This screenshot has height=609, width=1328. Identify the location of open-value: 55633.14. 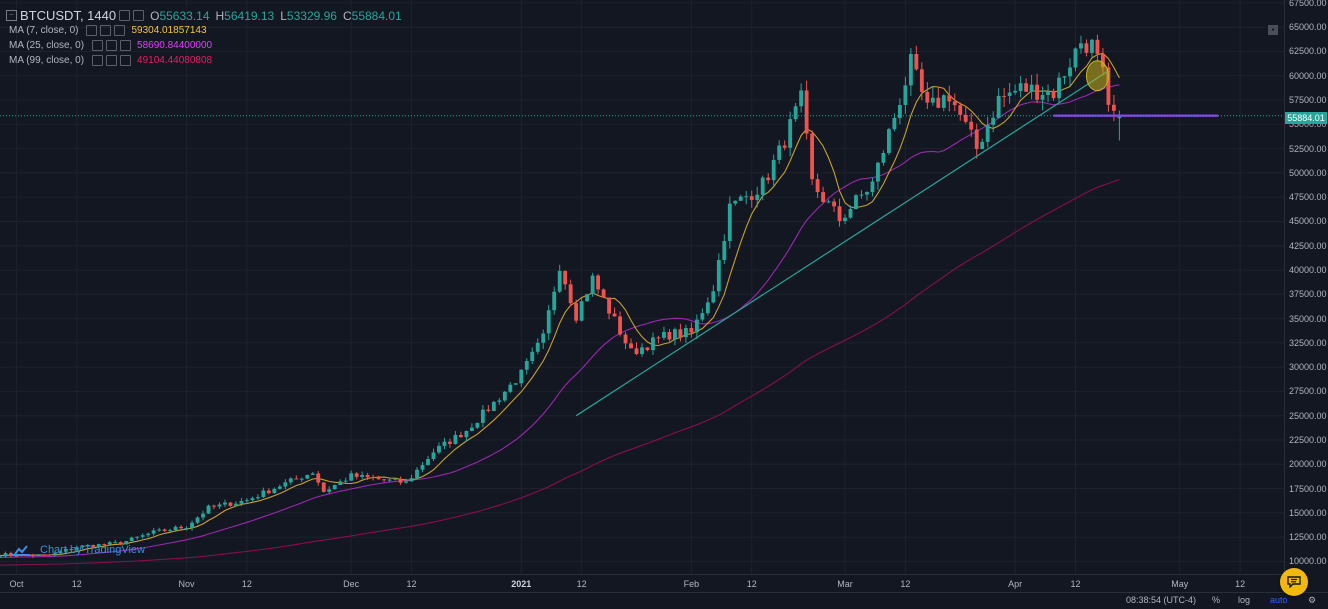
(184, 15).